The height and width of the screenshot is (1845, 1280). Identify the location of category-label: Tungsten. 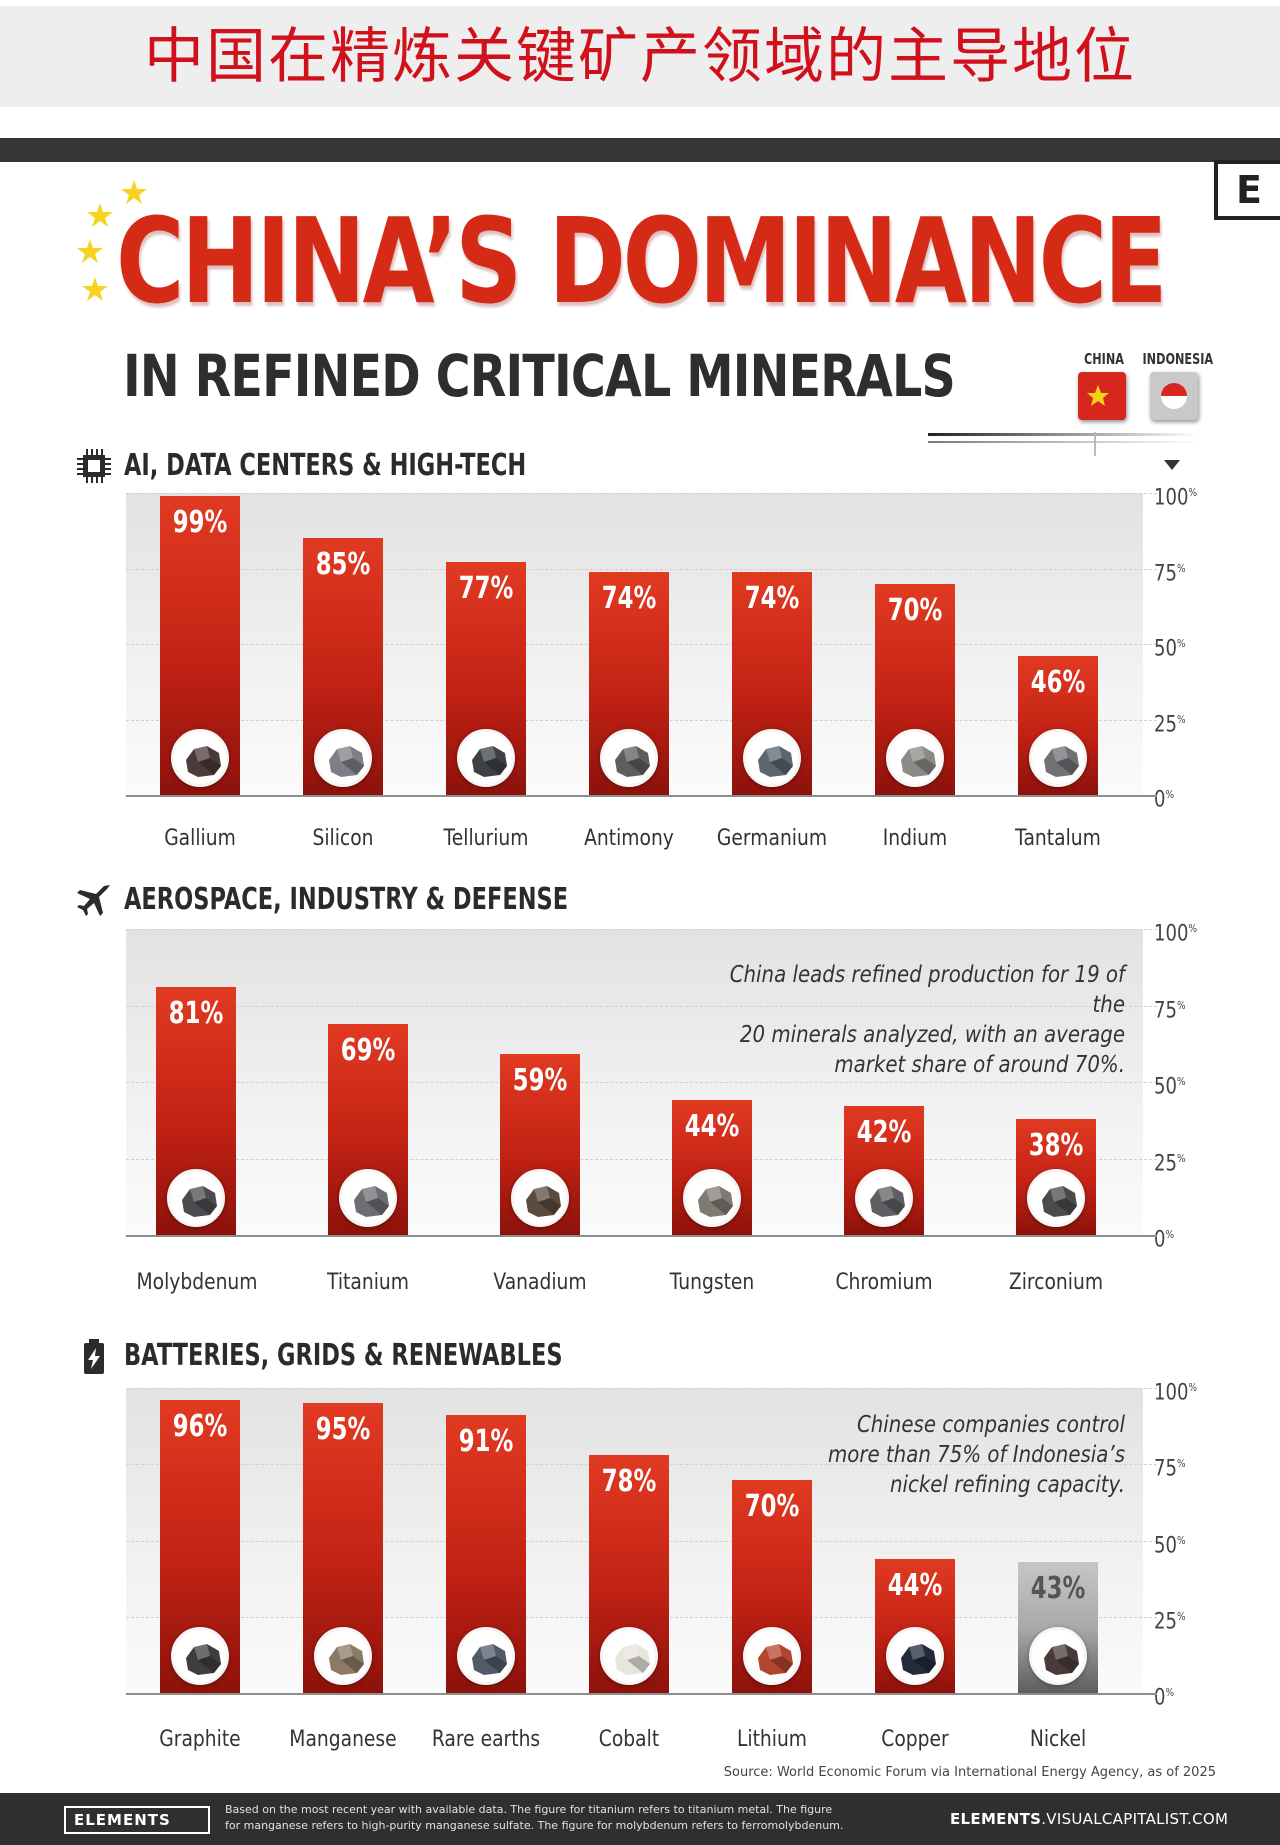
(712, 1282).